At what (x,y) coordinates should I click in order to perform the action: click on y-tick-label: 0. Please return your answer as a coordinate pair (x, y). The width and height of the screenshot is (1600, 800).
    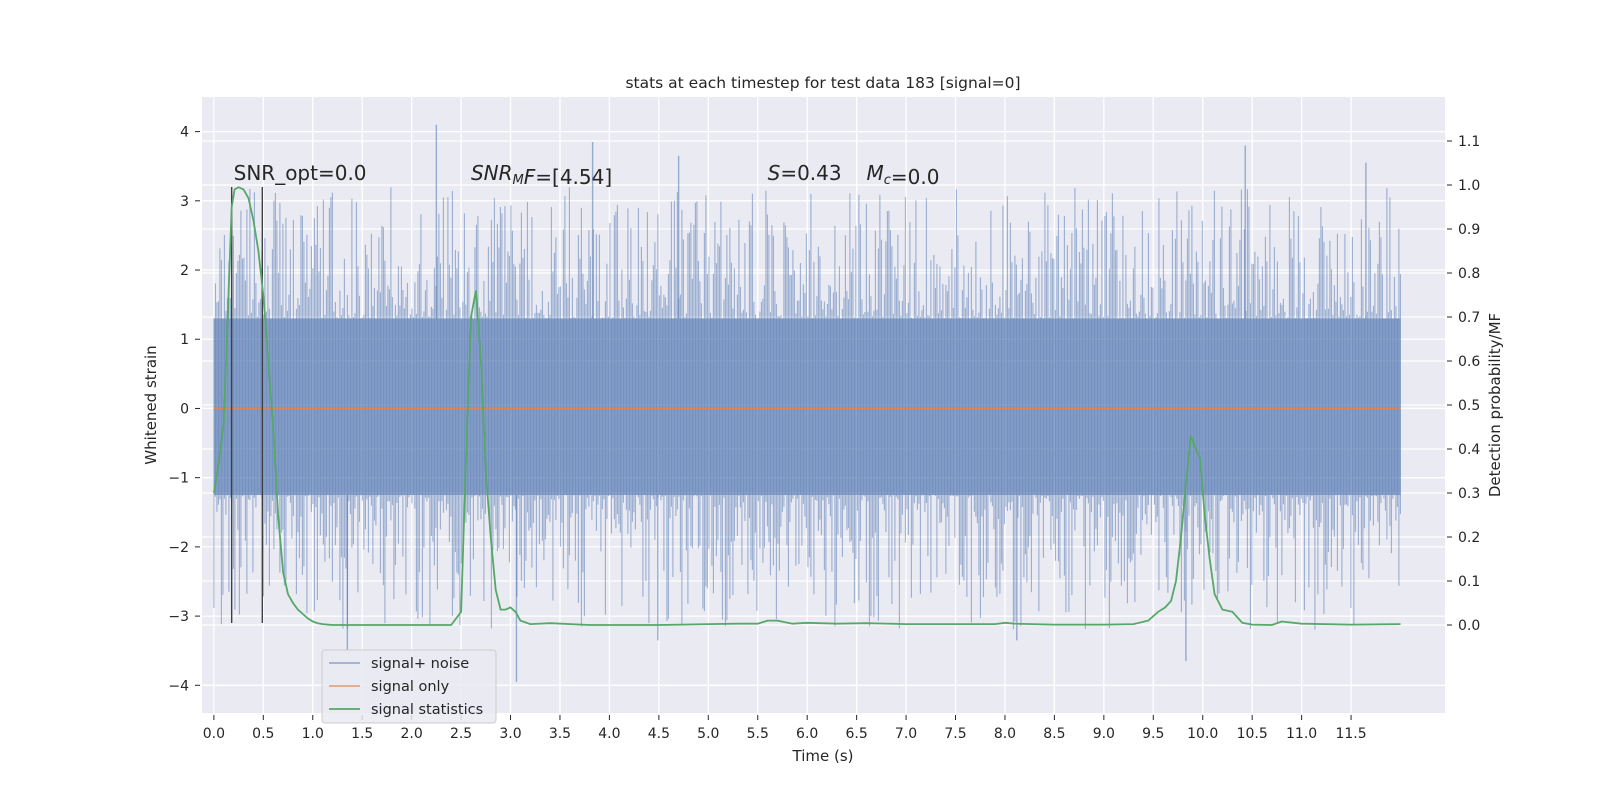
    Looking at the image, I should click on (184, 409).